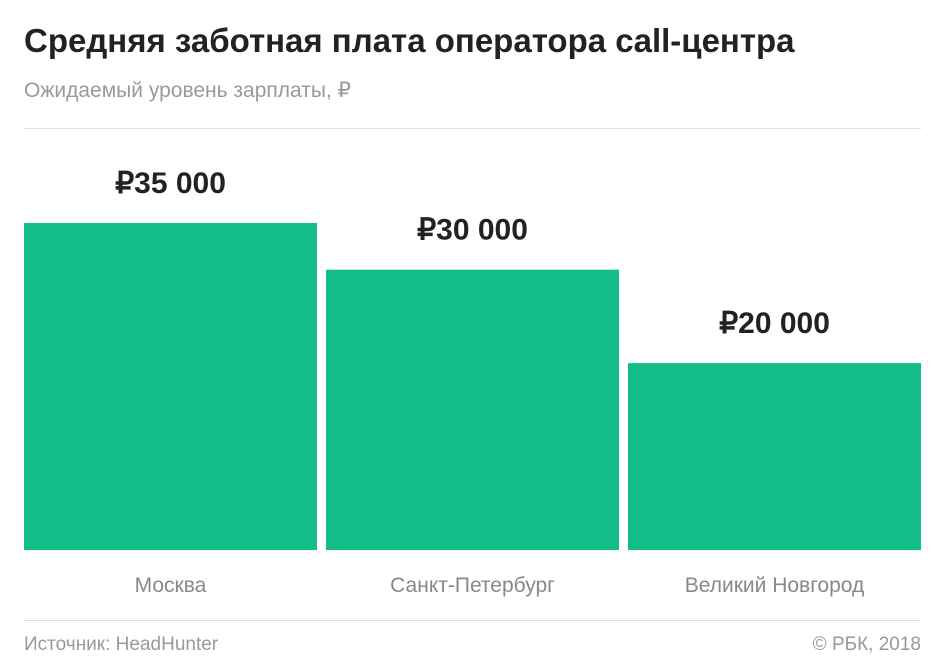 The height and width of the screenshot is (672, 945). I want to click on bottom-divider, so click(472, 620).